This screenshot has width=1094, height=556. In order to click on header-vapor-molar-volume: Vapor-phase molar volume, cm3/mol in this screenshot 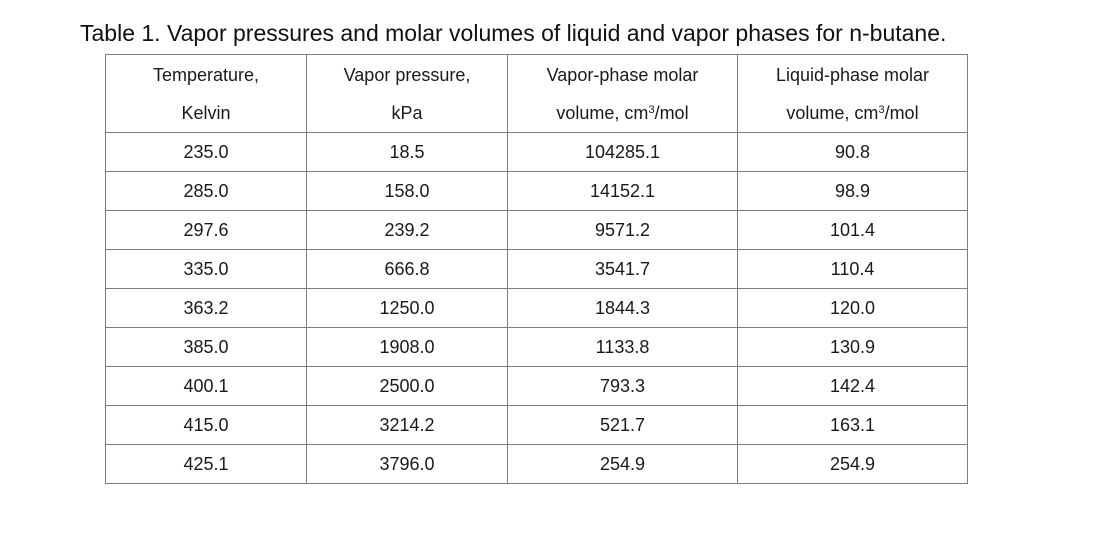, I will do `click(622, 93)`.